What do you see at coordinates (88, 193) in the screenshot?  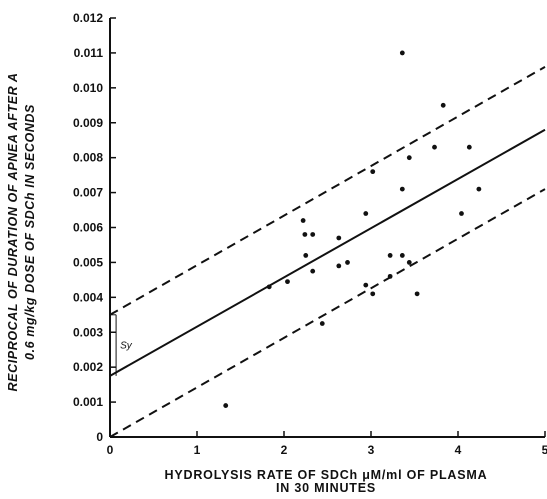 I see `y-tick-label: 0.007` at bounding box center [88, 193].